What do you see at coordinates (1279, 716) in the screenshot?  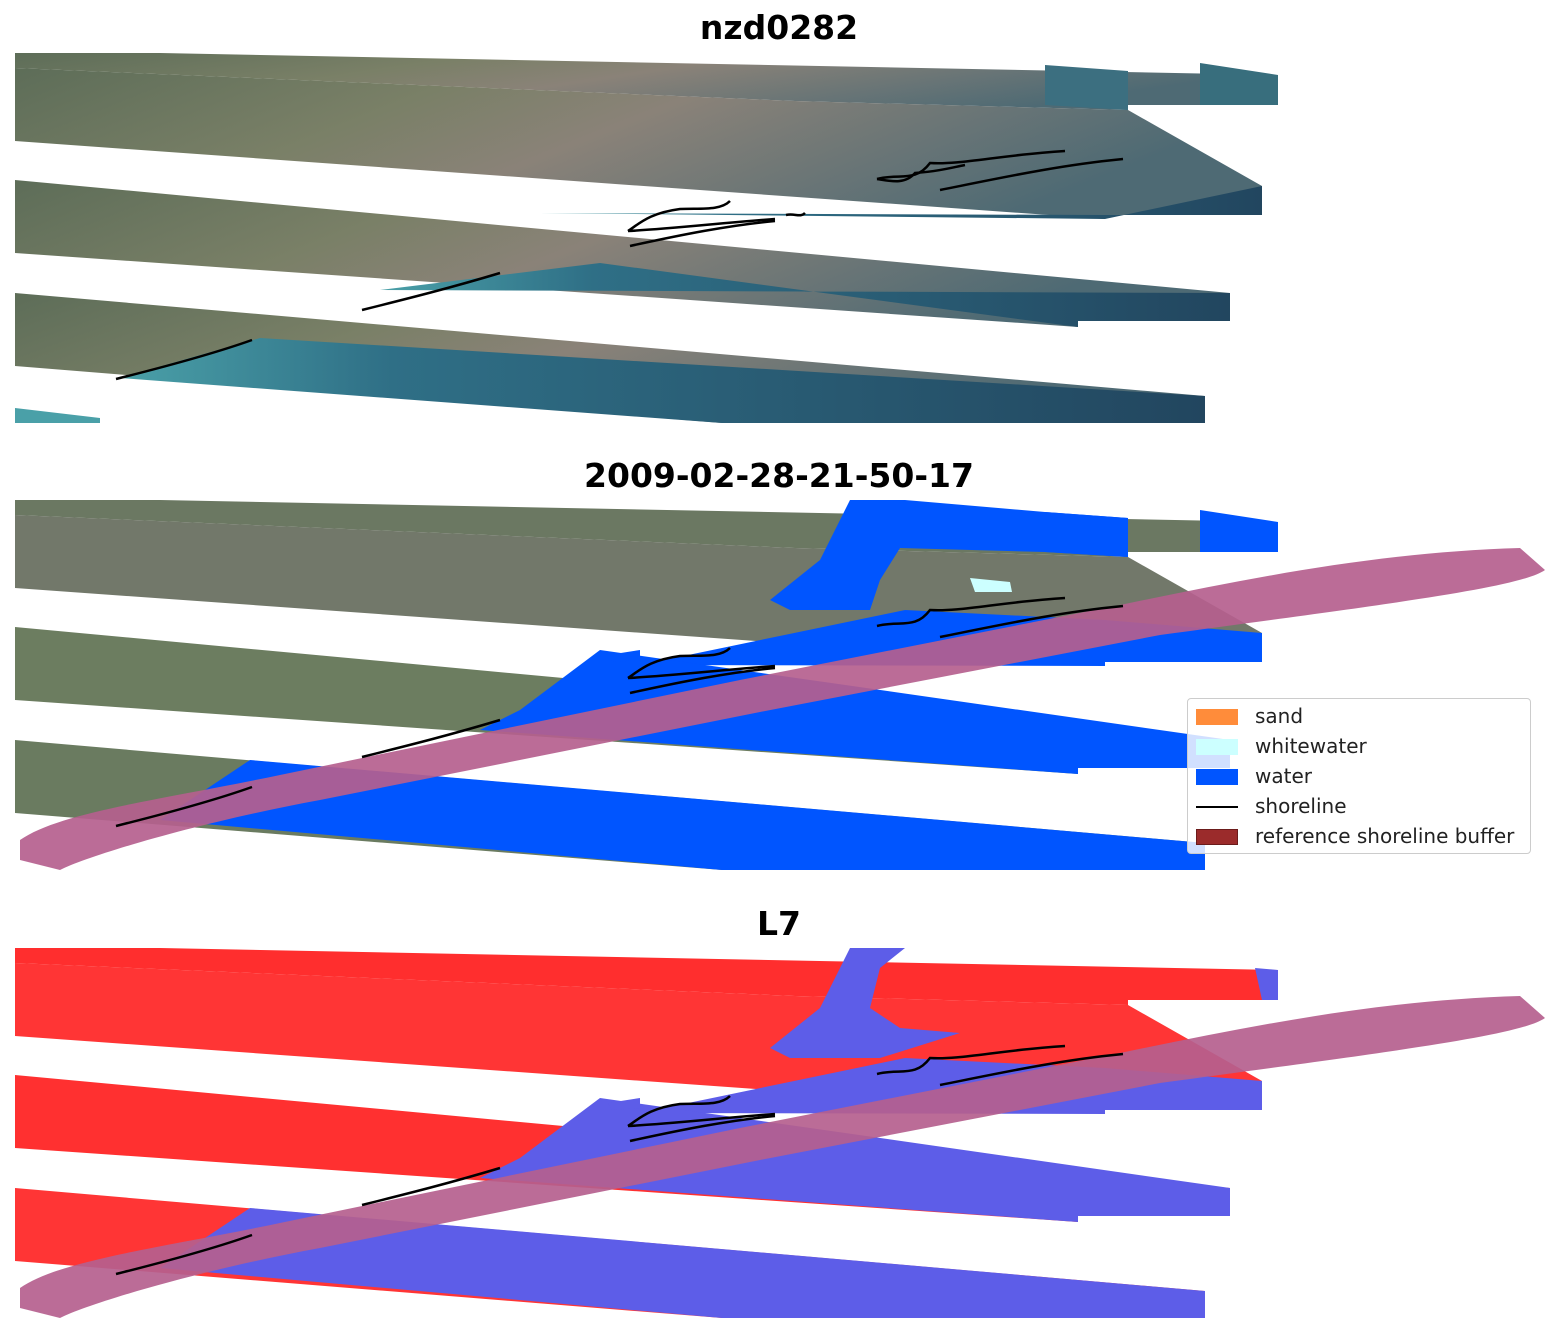 I see `legend-label: sand` at bounding box center [1279, 716].